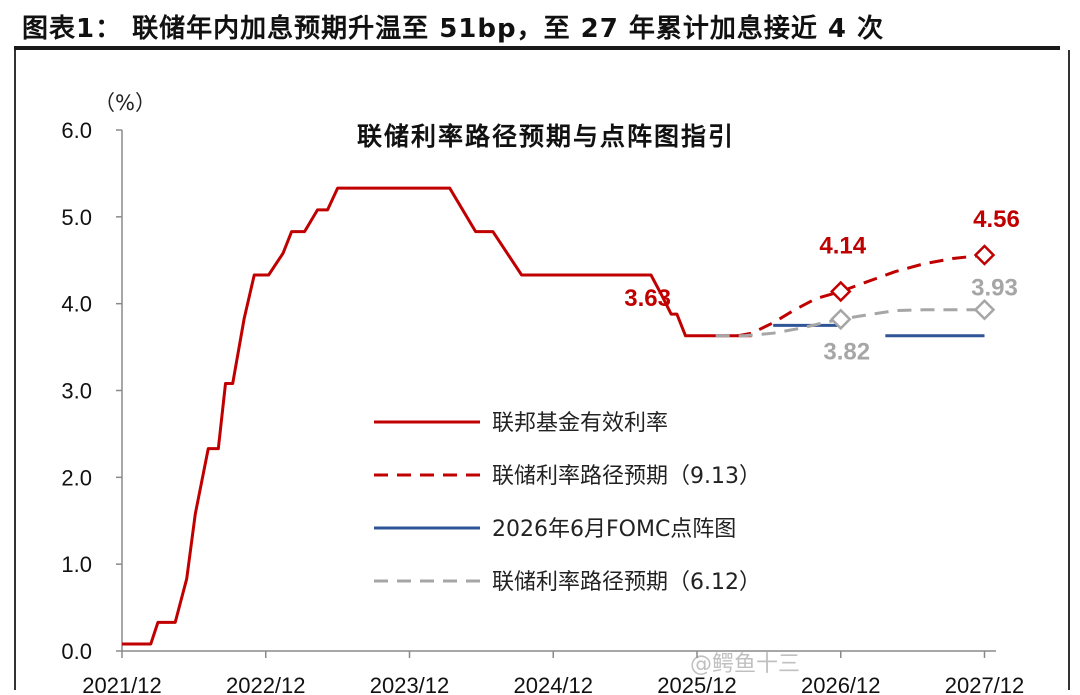 This screenshot has height=695, width=1080. I want to click on x-tick-label: 2026/12, so click(841, 684).